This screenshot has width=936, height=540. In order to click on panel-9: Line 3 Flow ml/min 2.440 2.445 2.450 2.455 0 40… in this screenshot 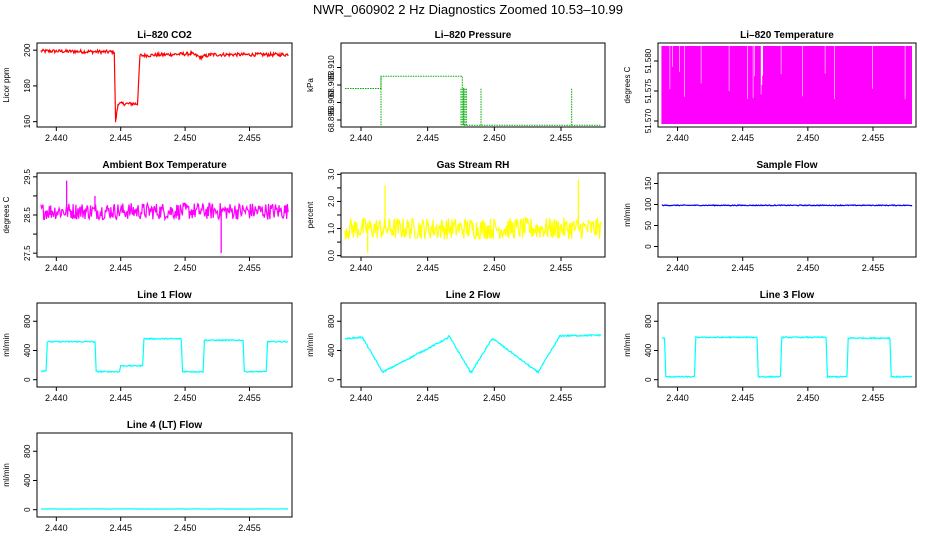, I will do `click(770, 346)`.